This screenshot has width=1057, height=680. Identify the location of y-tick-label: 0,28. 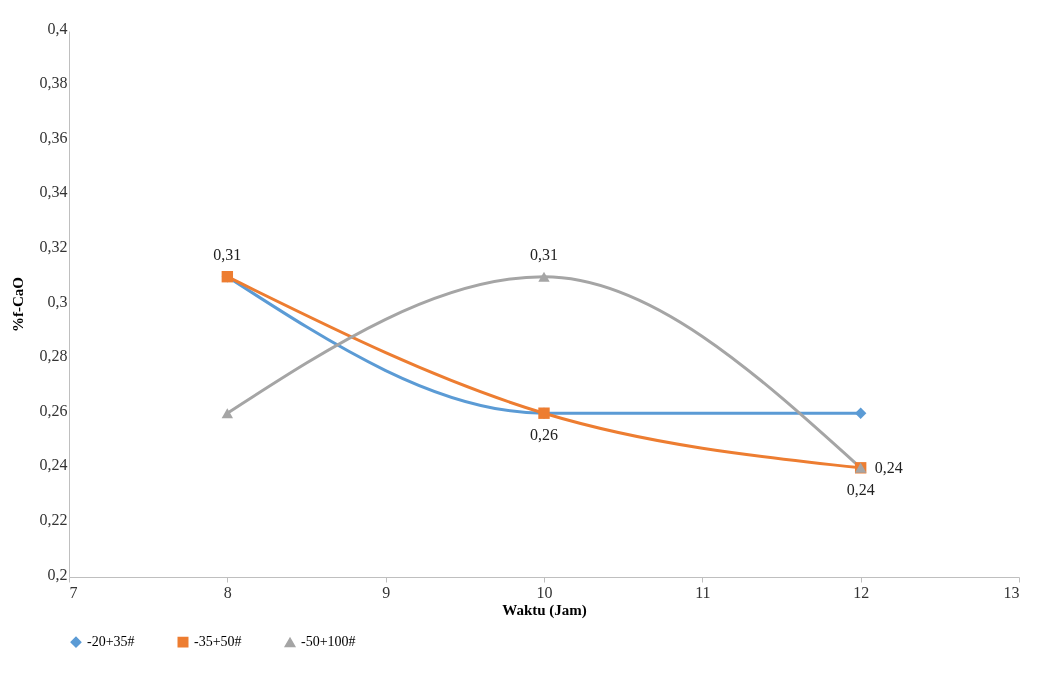
(53, 356).